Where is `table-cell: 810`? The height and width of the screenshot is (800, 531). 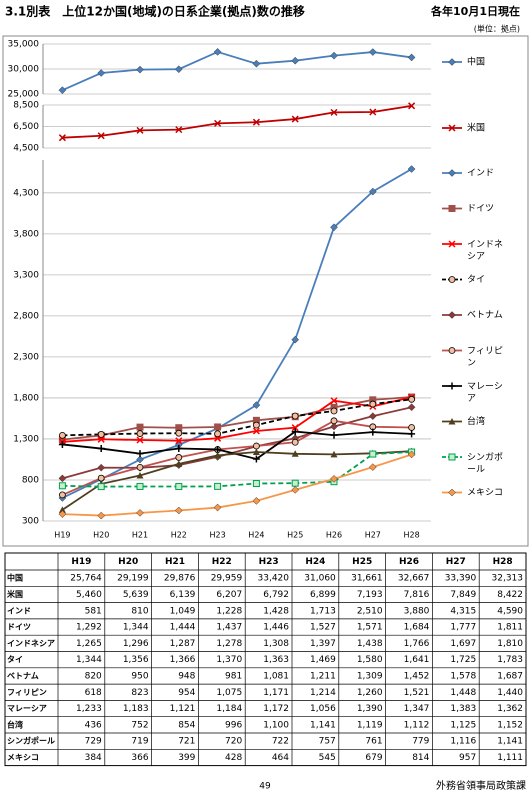
table-cell: 810 is located at coordinates (139, 611).